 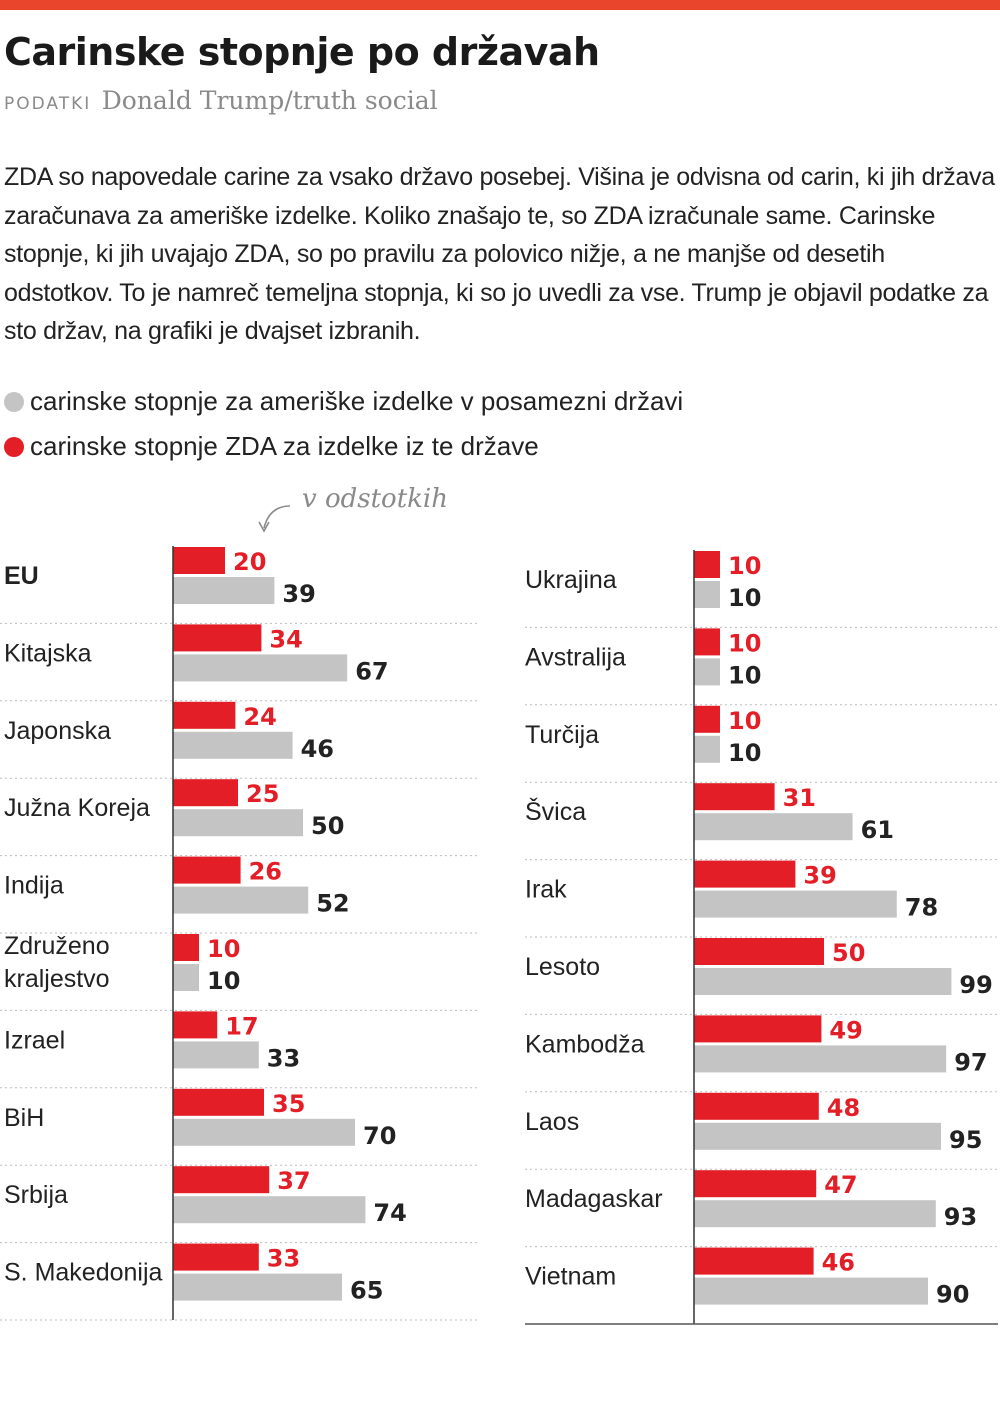 I want to click on value-red-japonska: 24, so click(x=259, y=717).